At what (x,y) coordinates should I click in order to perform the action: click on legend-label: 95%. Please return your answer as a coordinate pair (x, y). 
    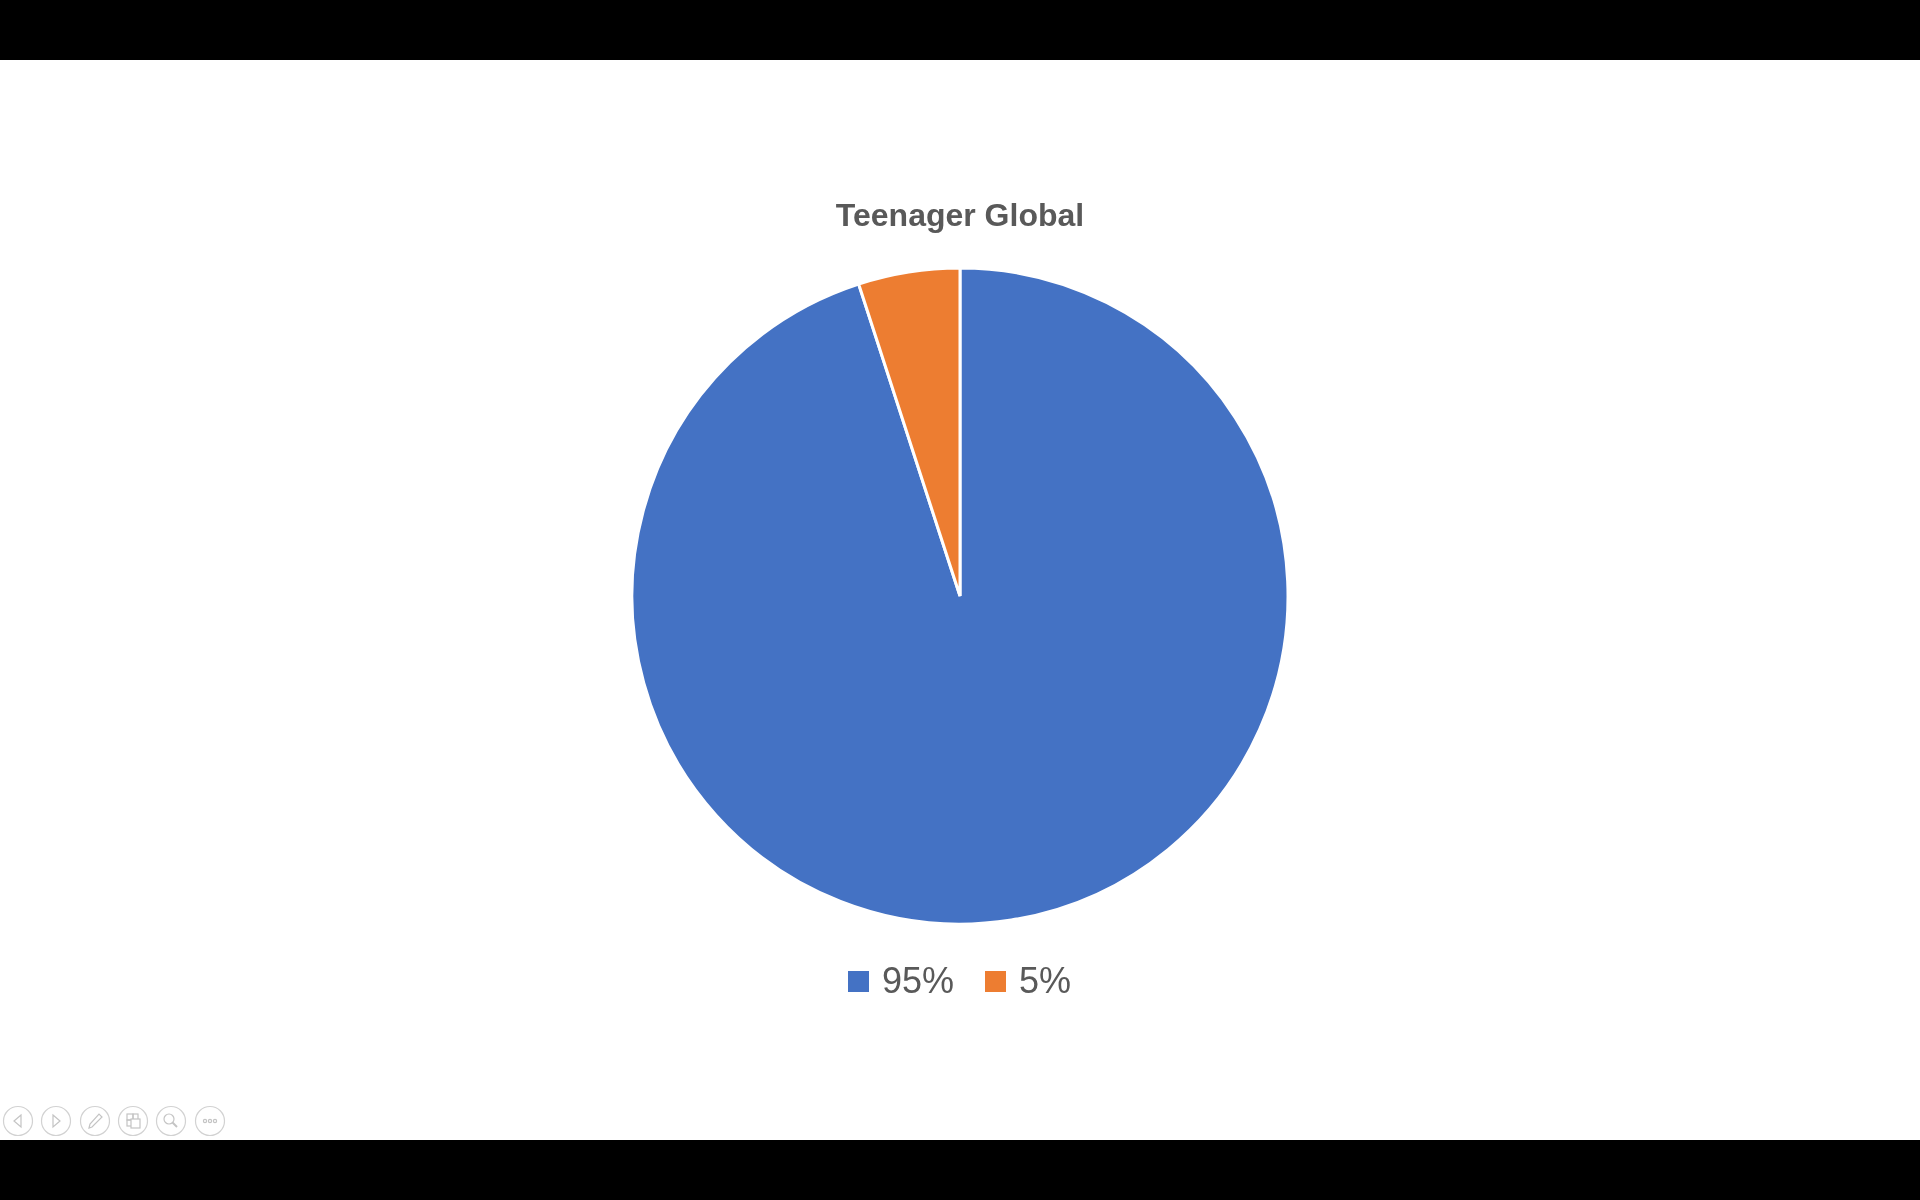
    Looking at the image, I should click on (918, 981).